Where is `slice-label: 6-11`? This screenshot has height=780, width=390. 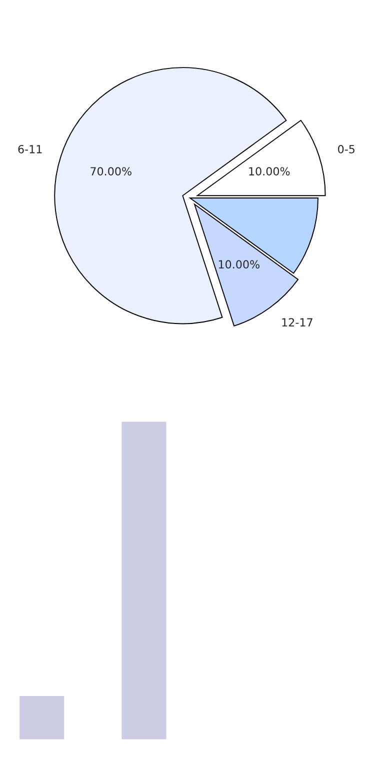 slice-label: 6-11 is located at coordinates (30, 149).